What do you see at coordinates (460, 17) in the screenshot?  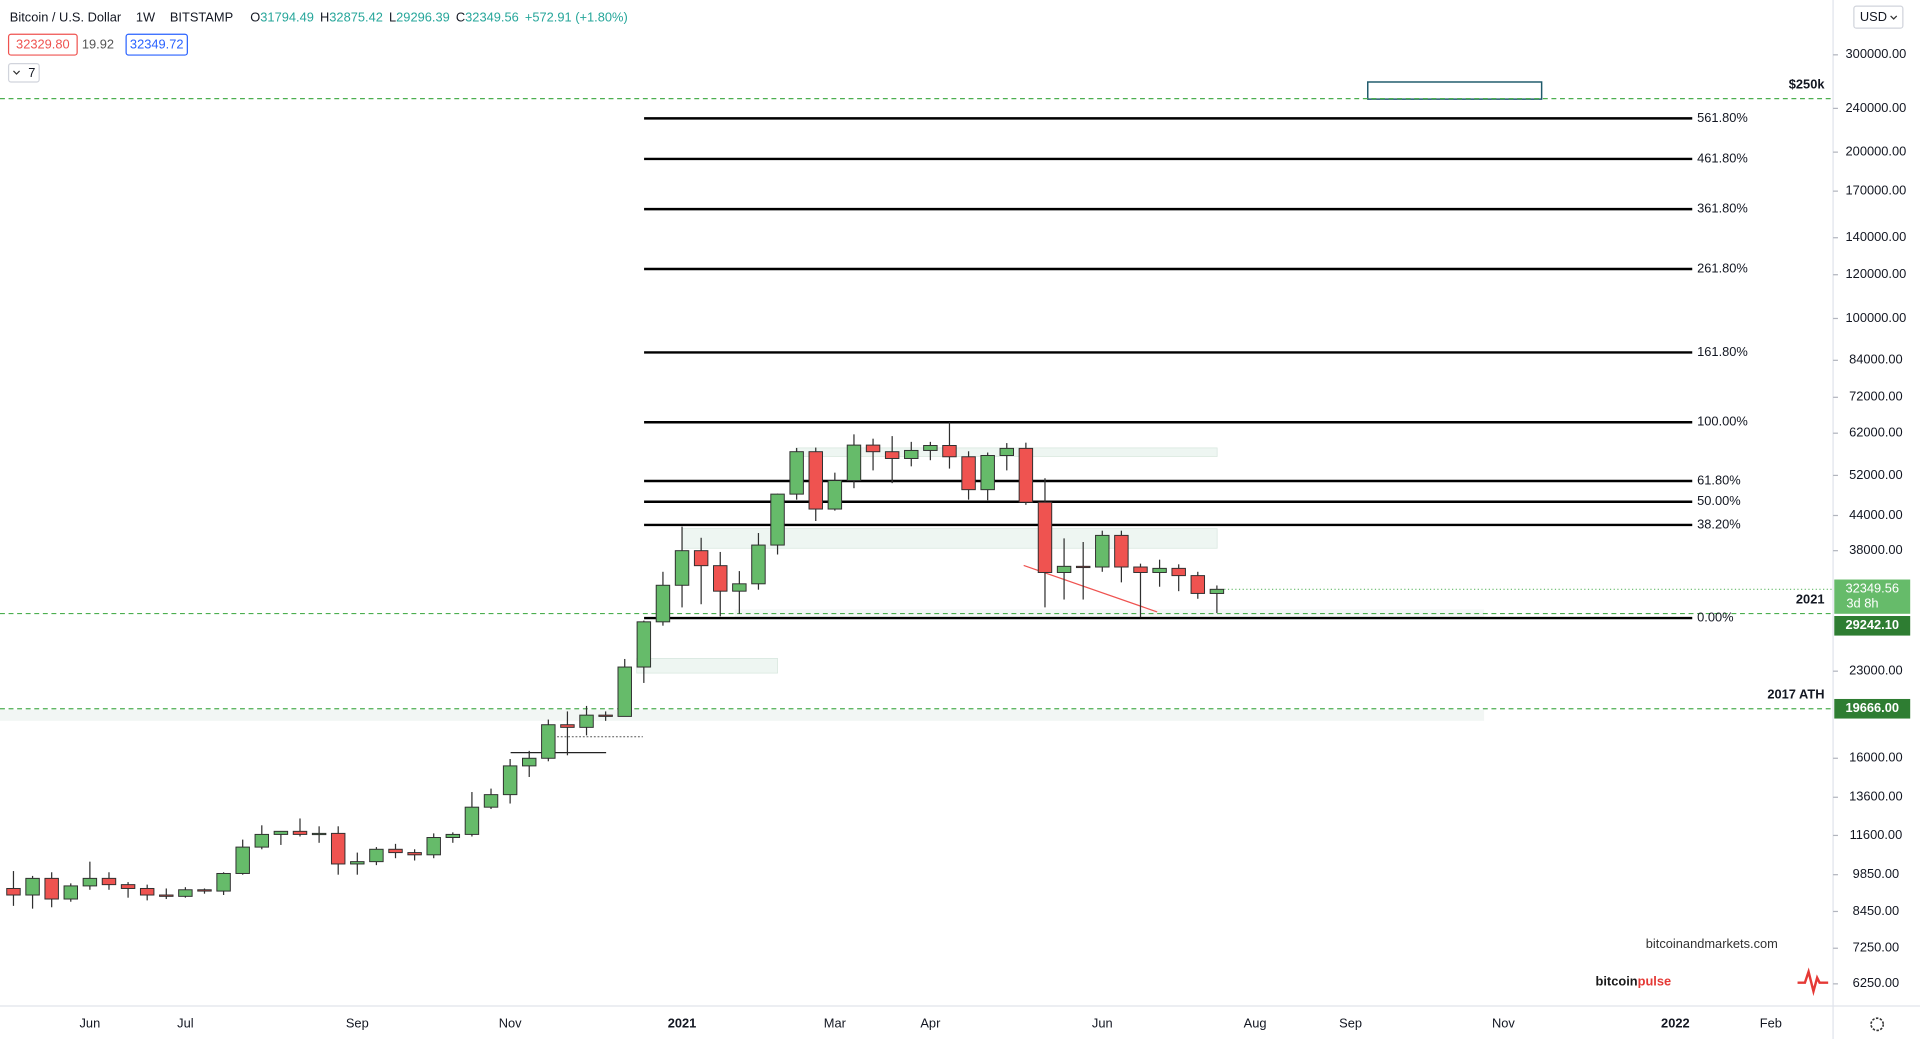 I see `ohlc-key: C` at bounding box center [460, 17].